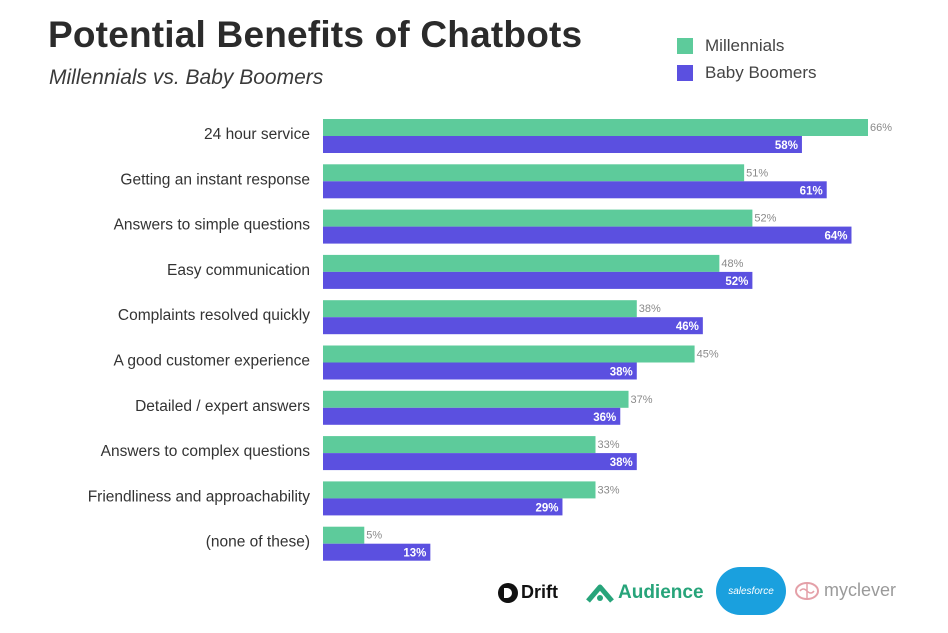 Image resolution: width=948 pixels, height=633 pixels. I want to click on category-label: Complaints resolved quickly, so click(214, 315).